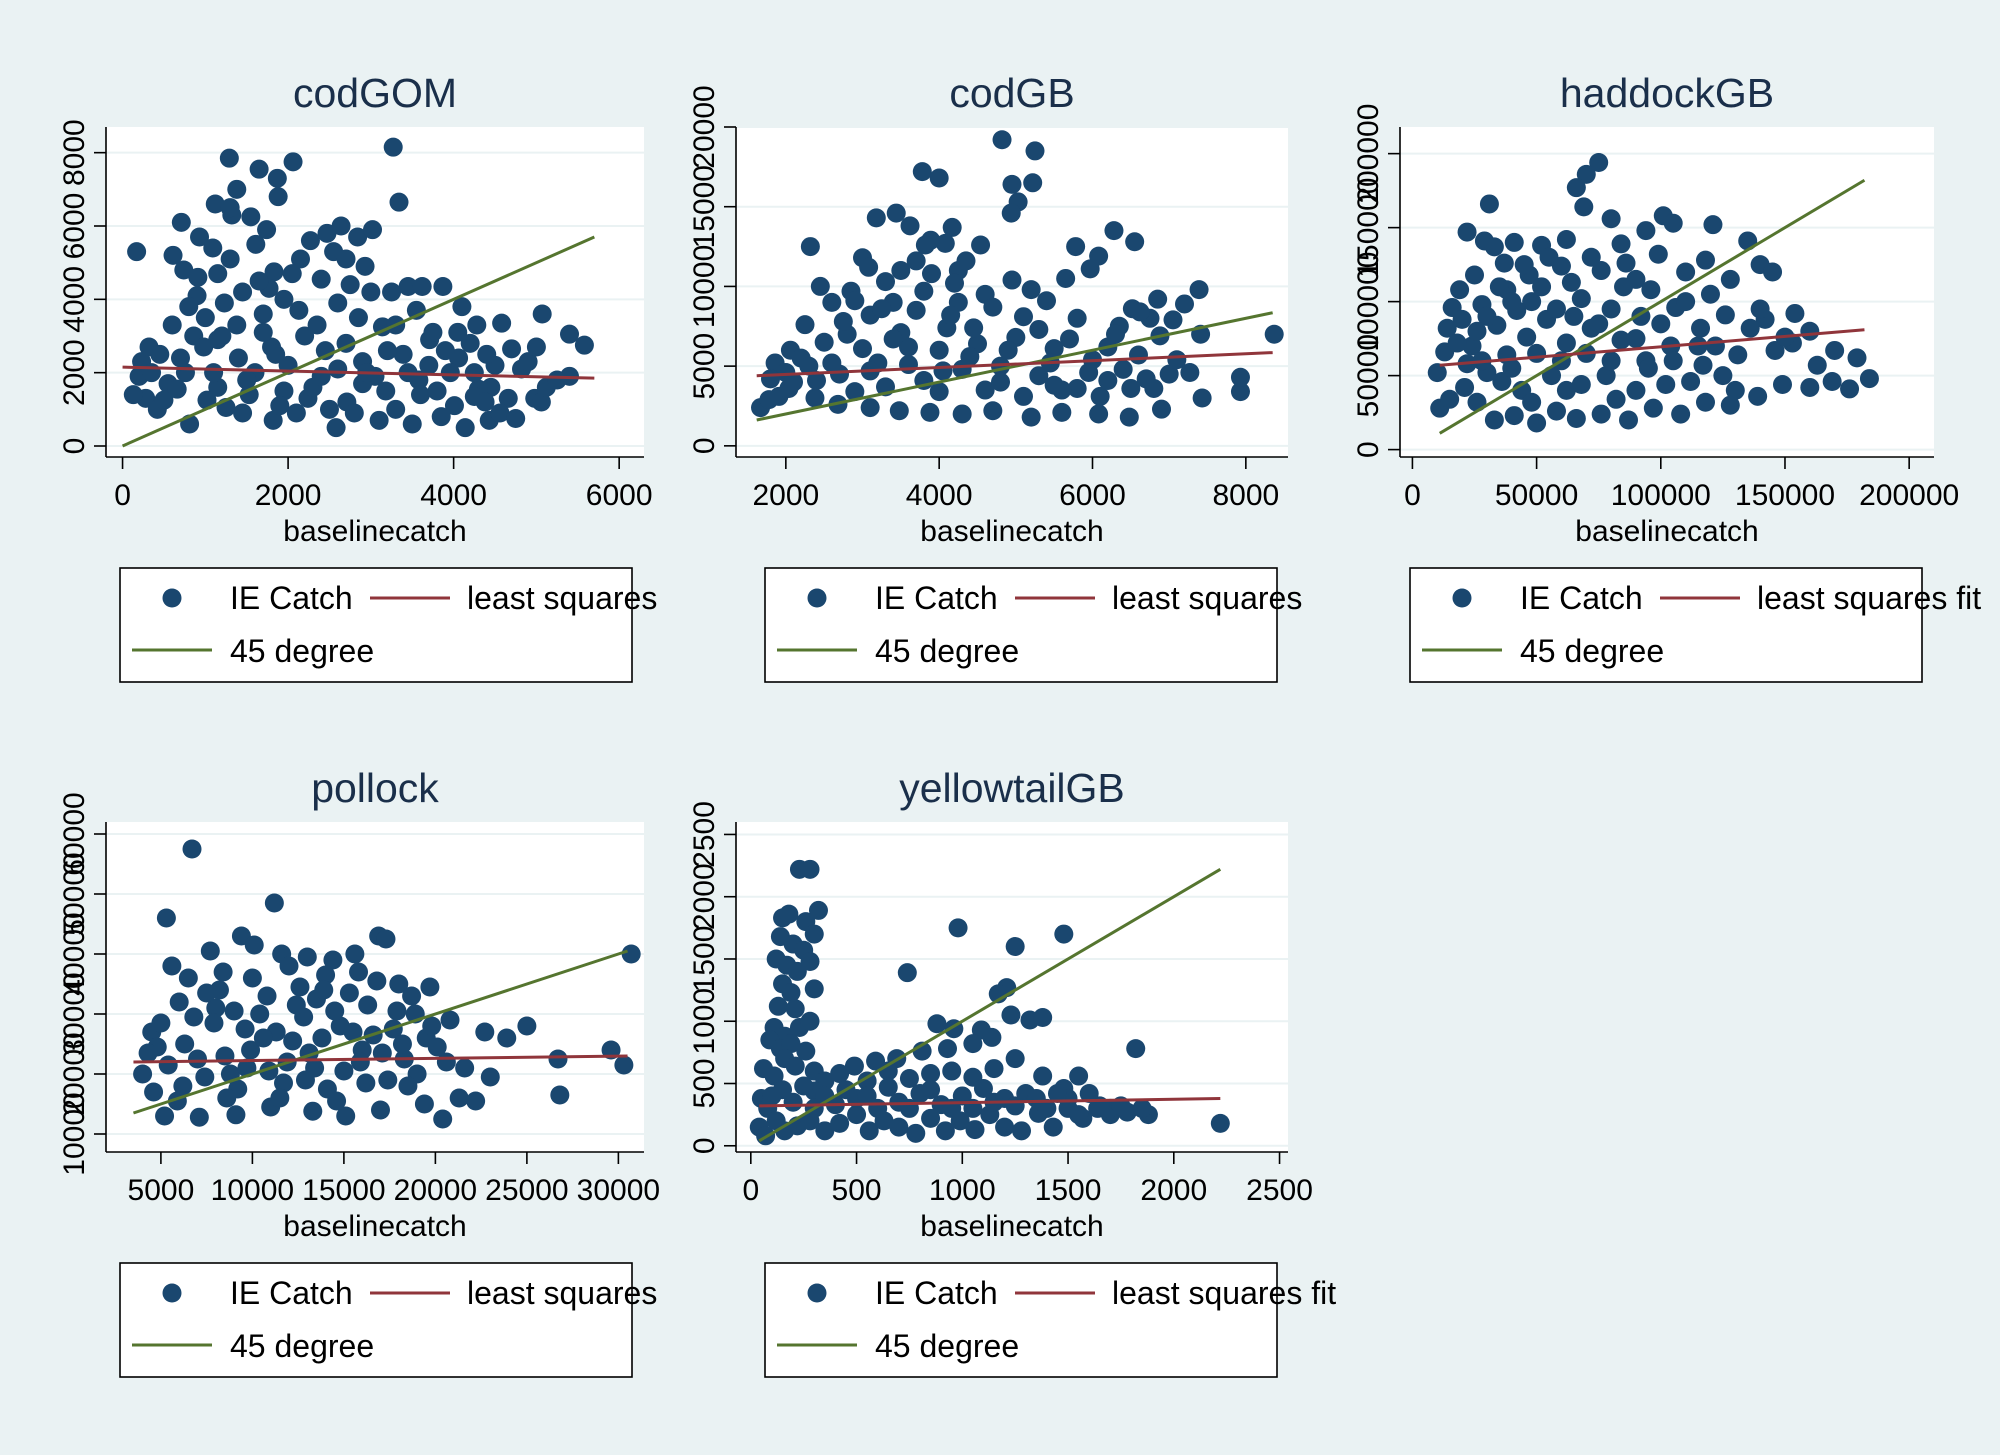 This screenshot has height=1455, width=2000. Describe the element at coordinates (1462, 598) in the screenshot. I see `legend-marker-swatch` at that location.